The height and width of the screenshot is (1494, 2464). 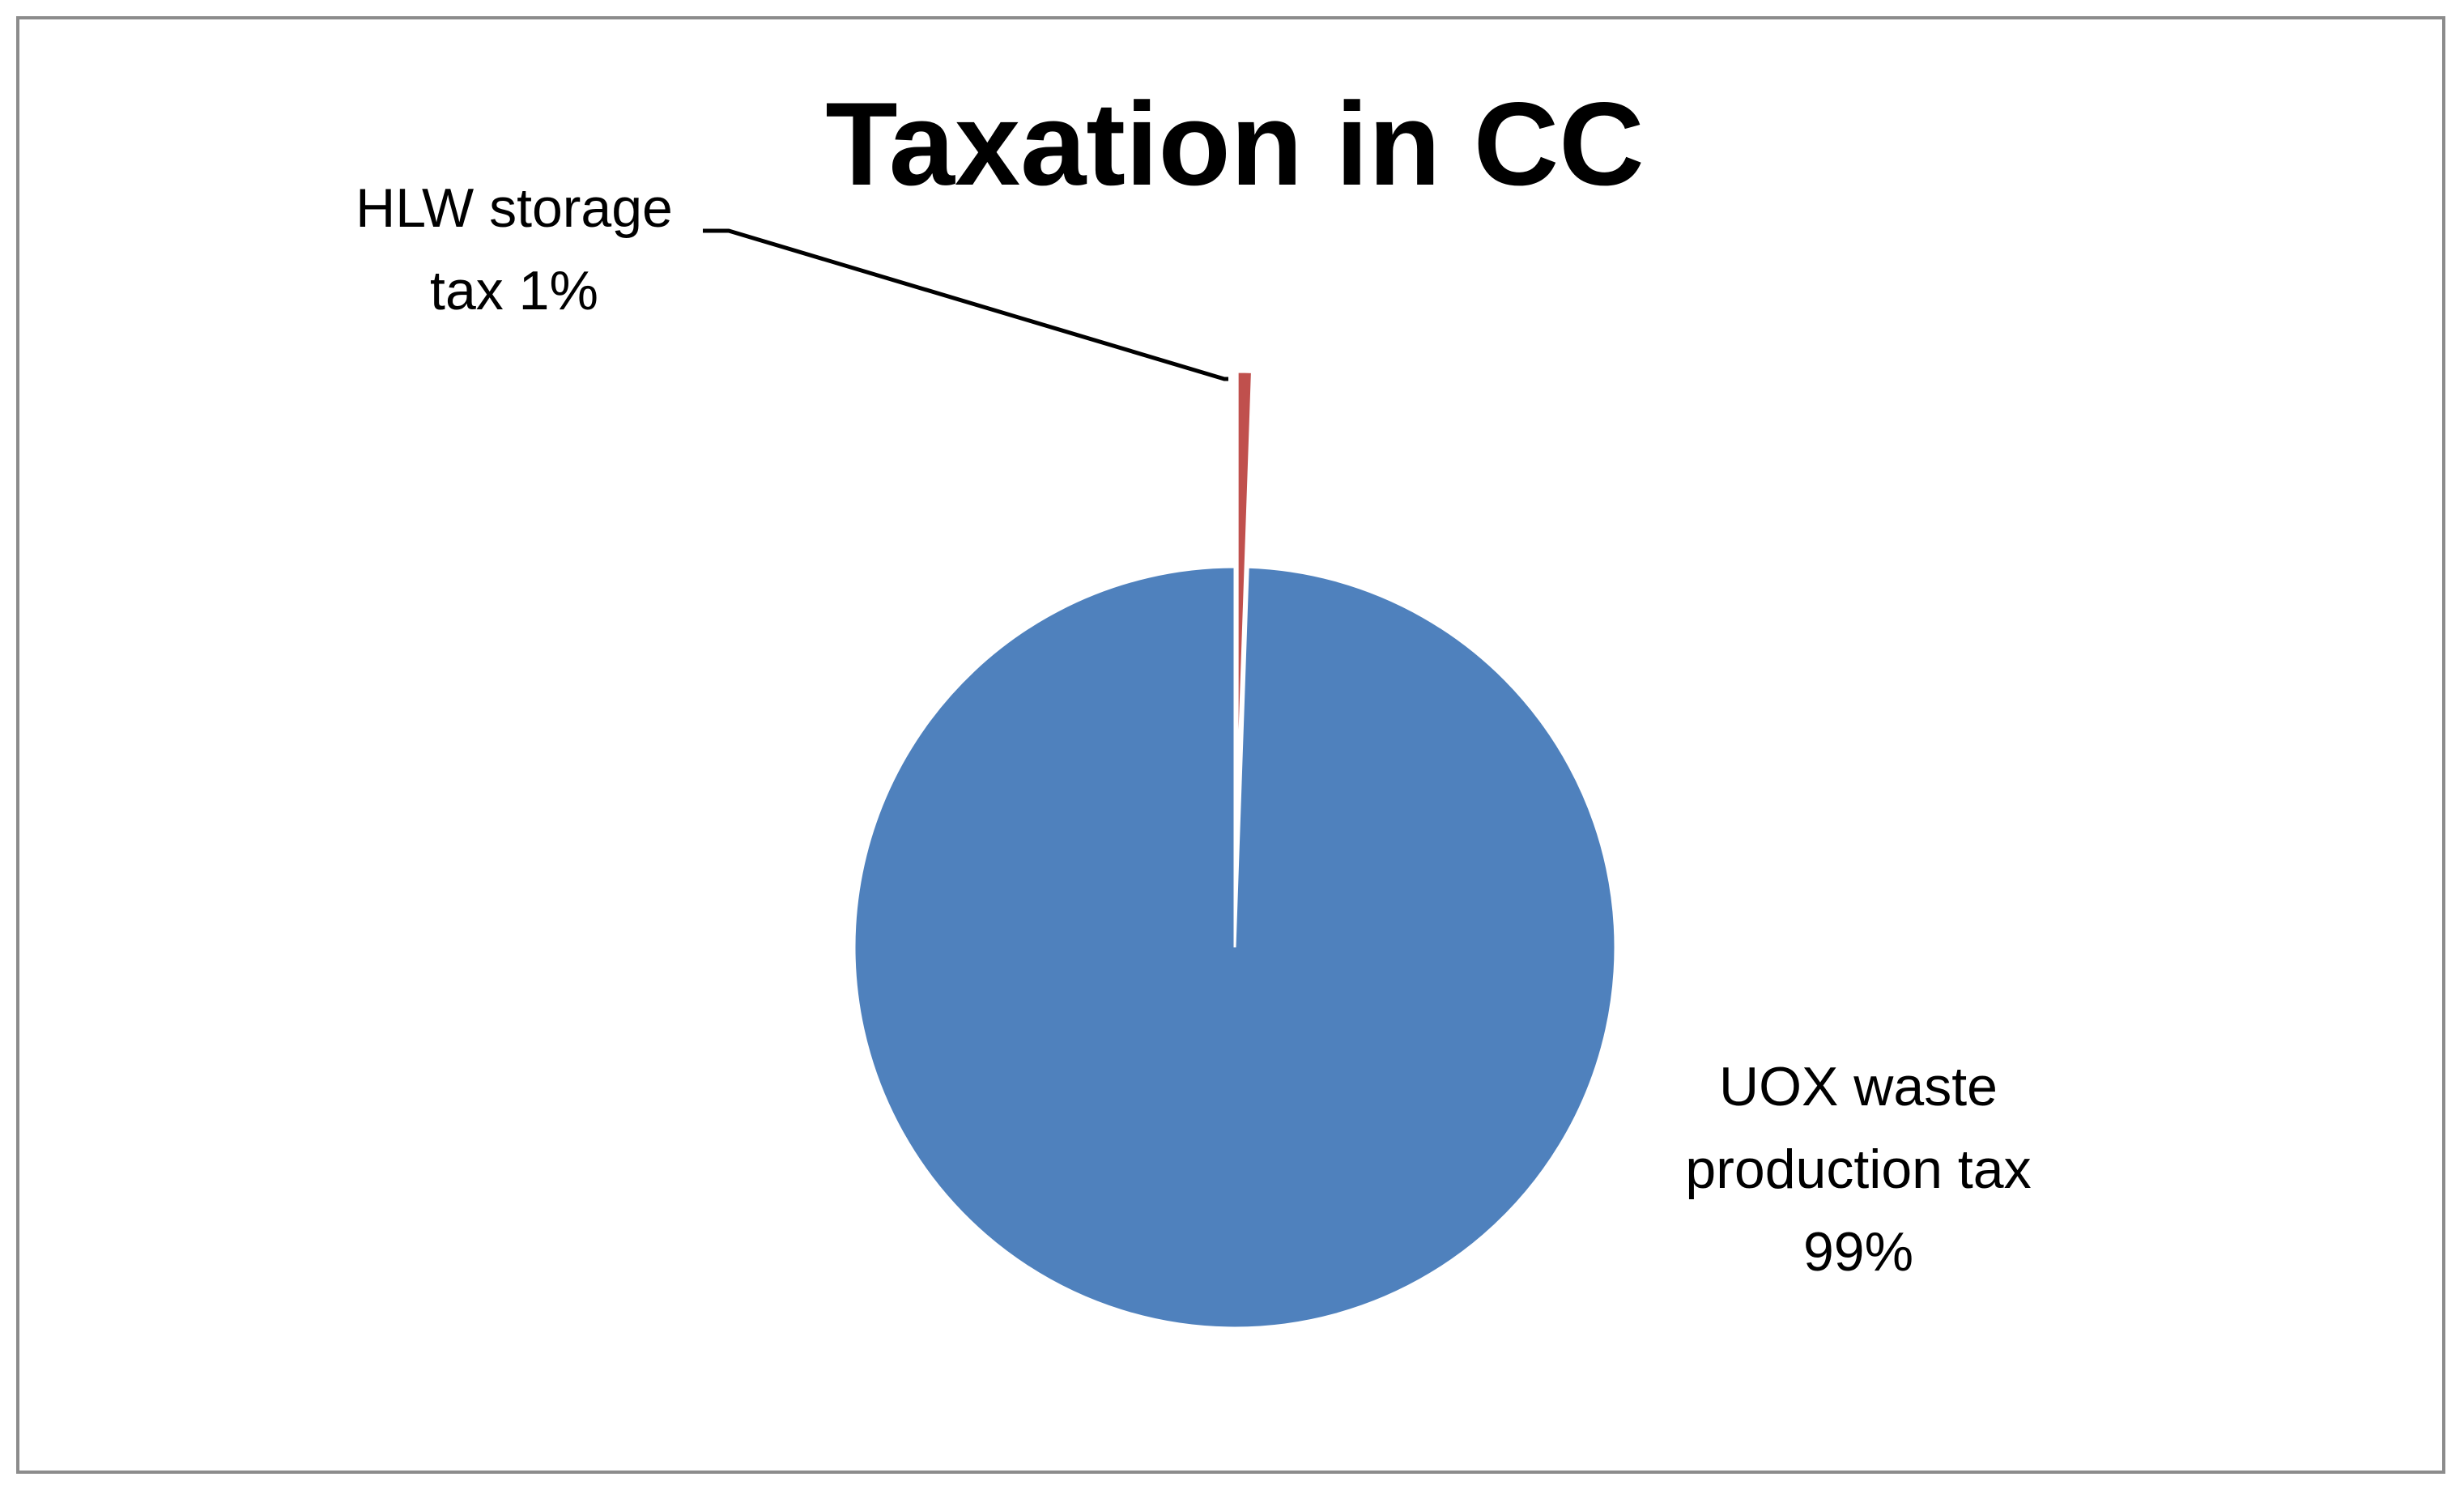 What do you see at coordinates (1858, 1252) in the screenshot?
I see `slice-label-line: 99%` at bounding box center [1858, 1252].